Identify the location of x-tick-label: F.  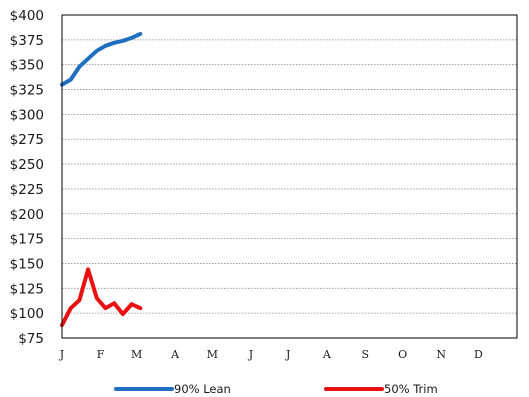
(101, 354).